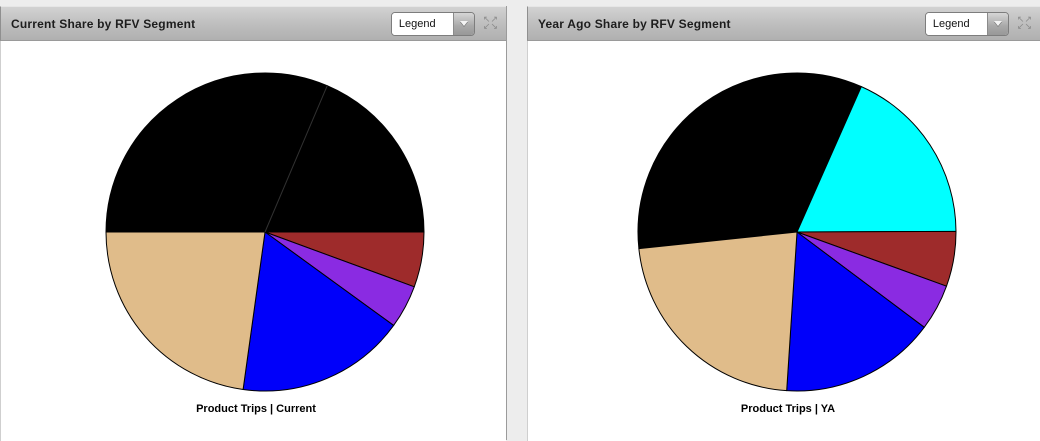  I want to click on panel-title: Year Ago Share by RFV Segment, so click(634, 23).